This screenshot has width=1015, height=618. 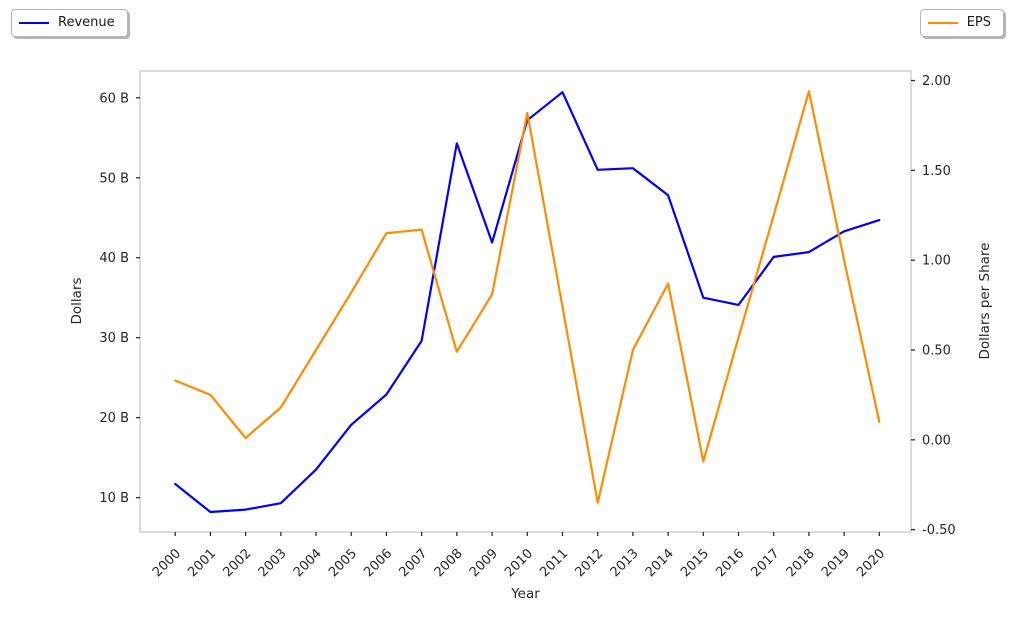 What do you see at coordinates (836, 563) in the screenshot?
I see `x-tick-label: 2019` at bounding box center [836, 563].